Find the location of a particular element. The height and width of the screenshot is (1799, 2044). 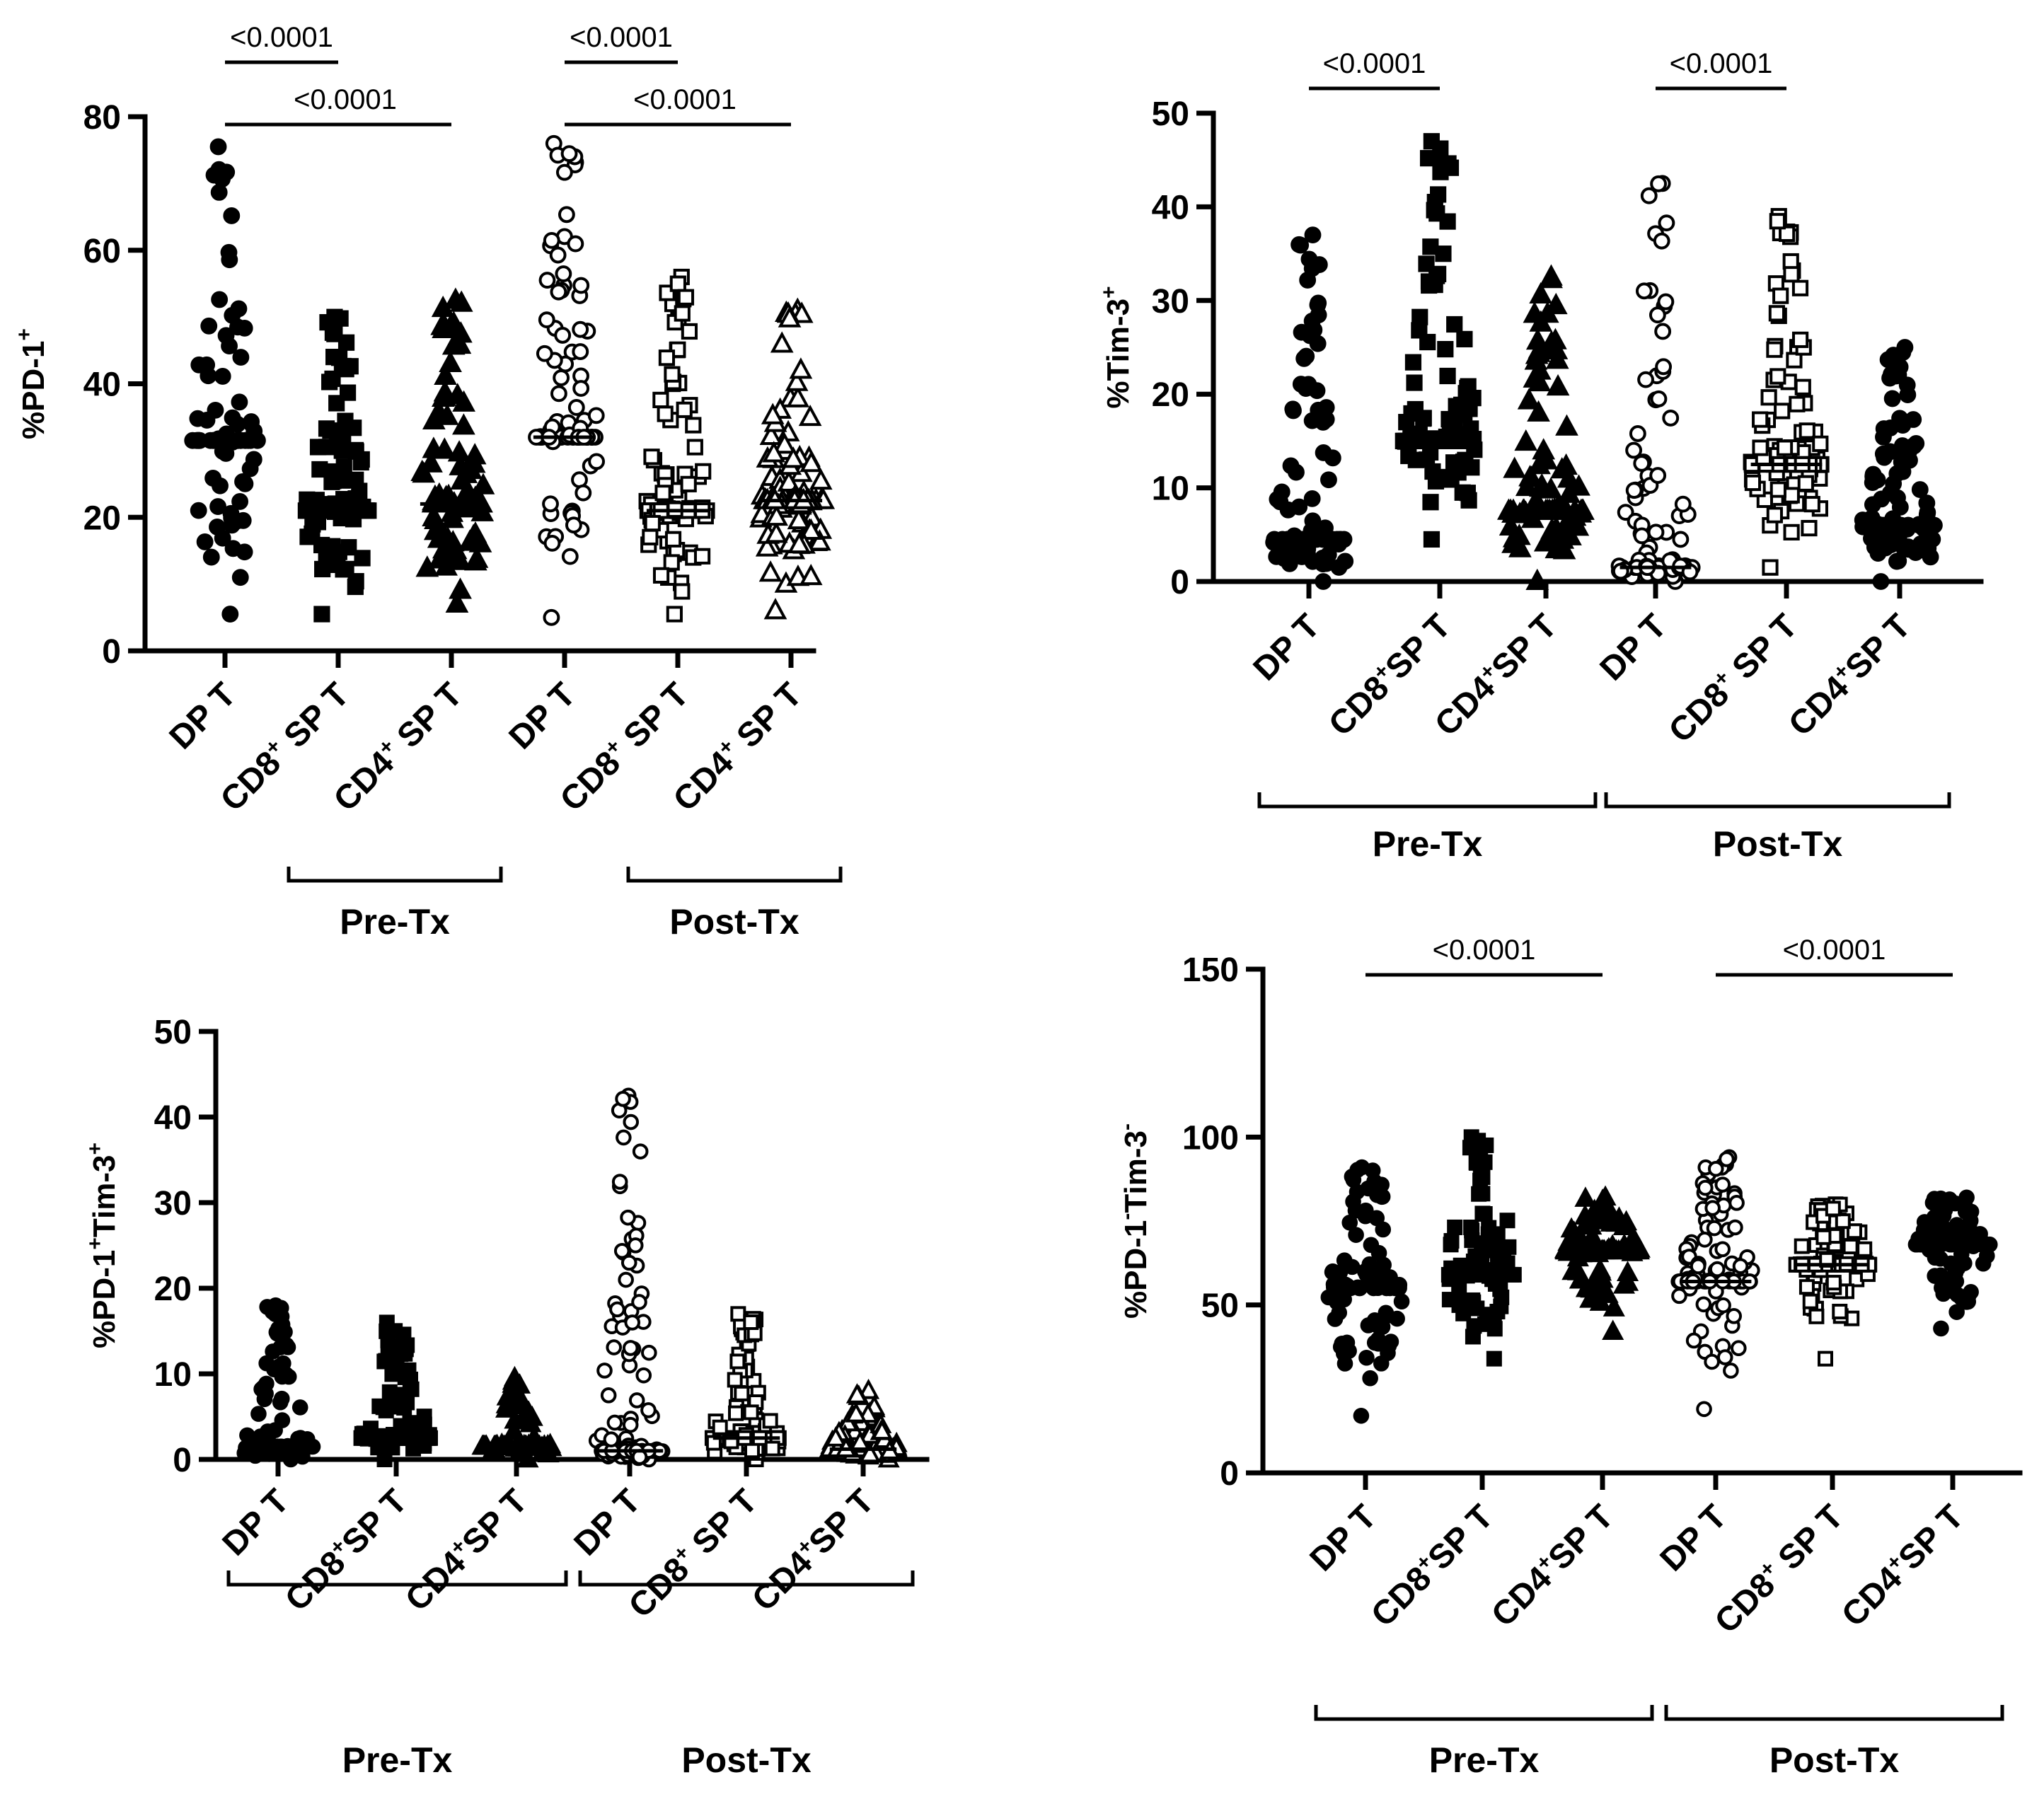

y-tick-label: 20 is located at coordinates (173, 1290).